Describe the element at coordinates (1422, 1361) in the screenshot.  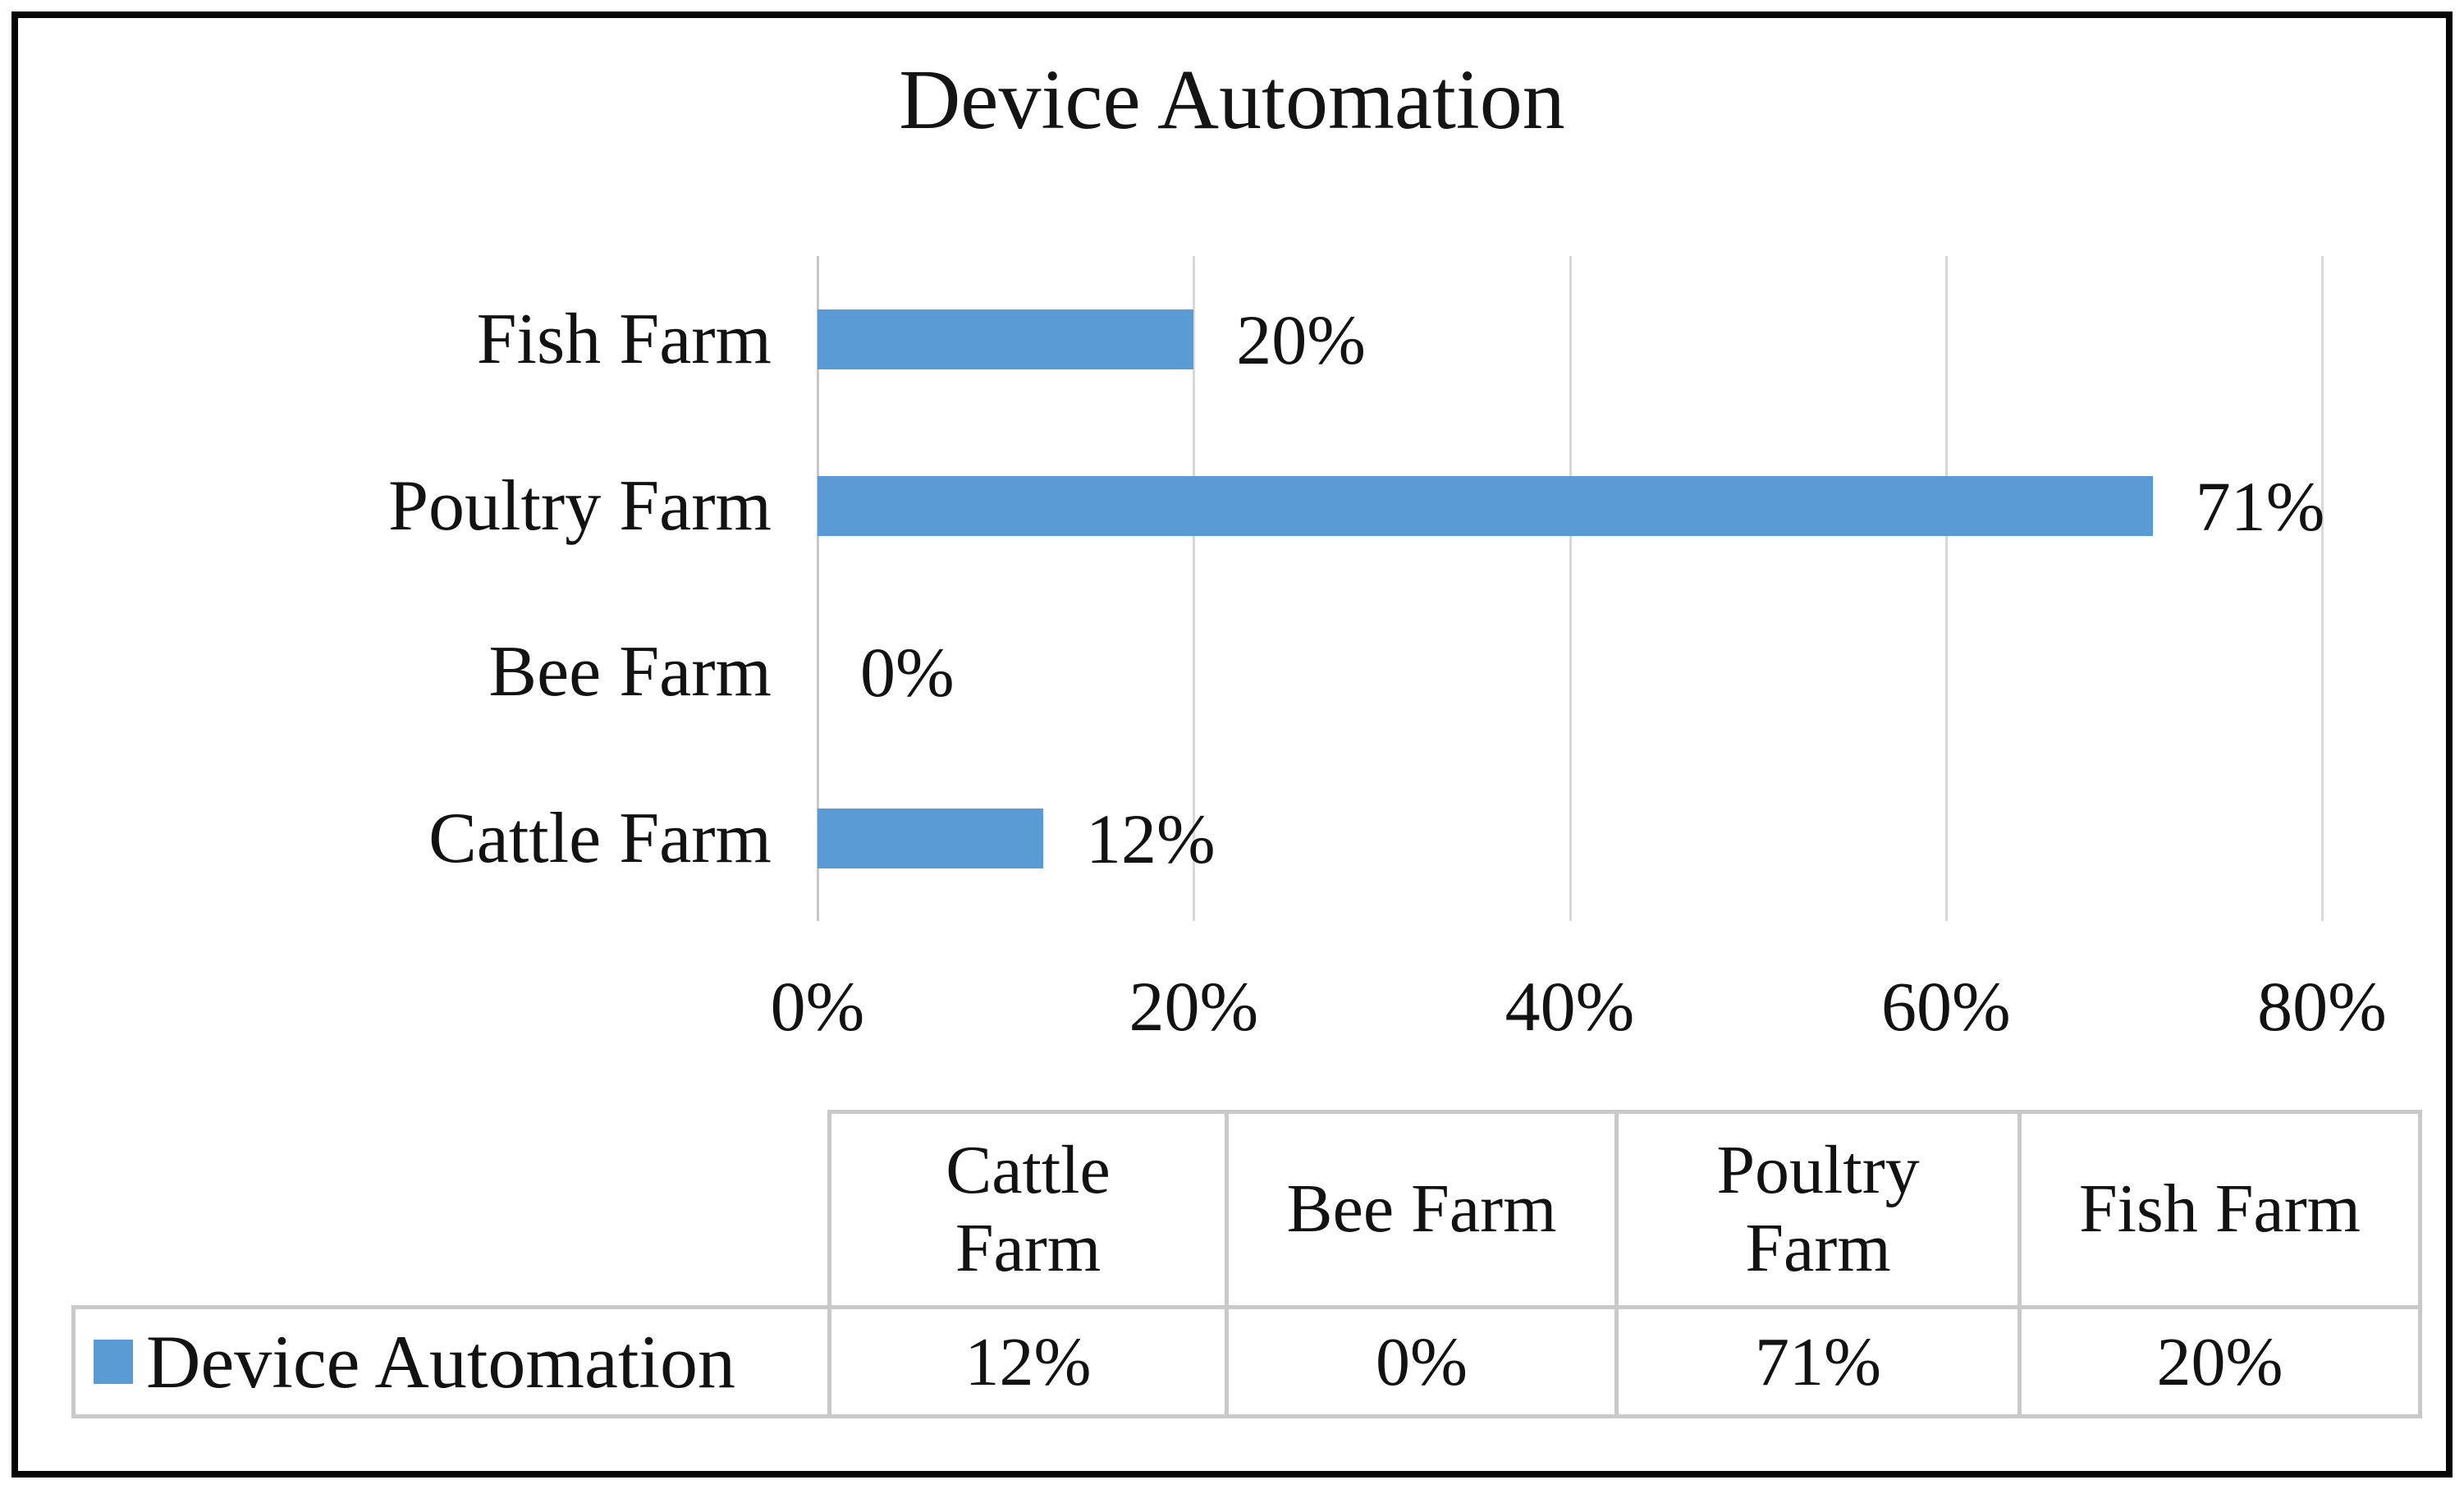
I see `table-value-bee-farm: 0%` at that location.